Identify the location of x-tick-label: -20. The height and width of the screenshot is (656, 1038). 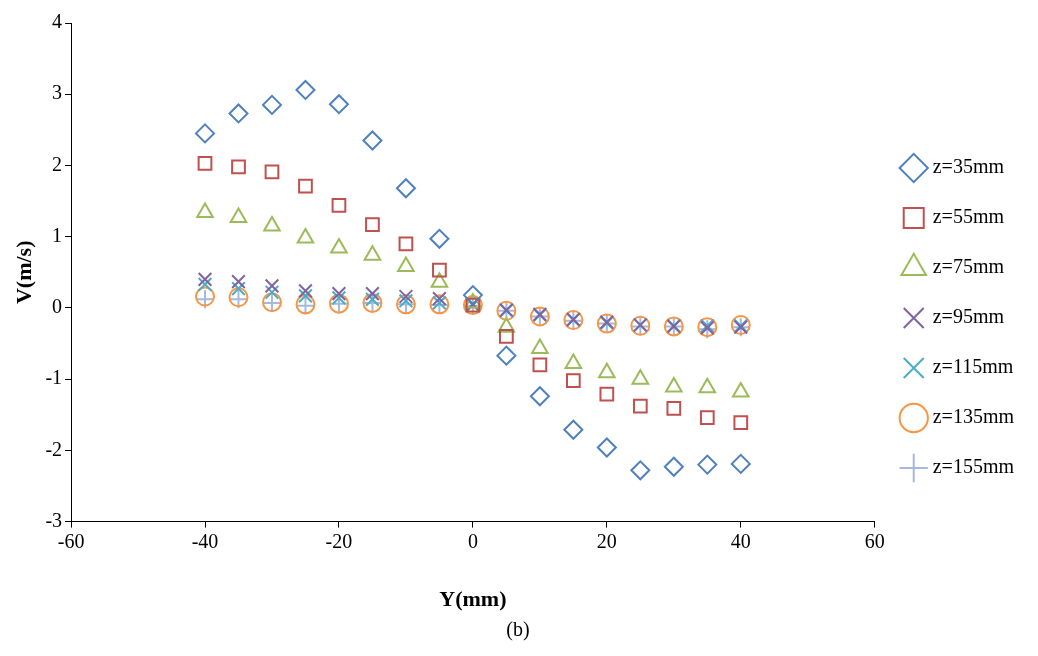
(339, 540).